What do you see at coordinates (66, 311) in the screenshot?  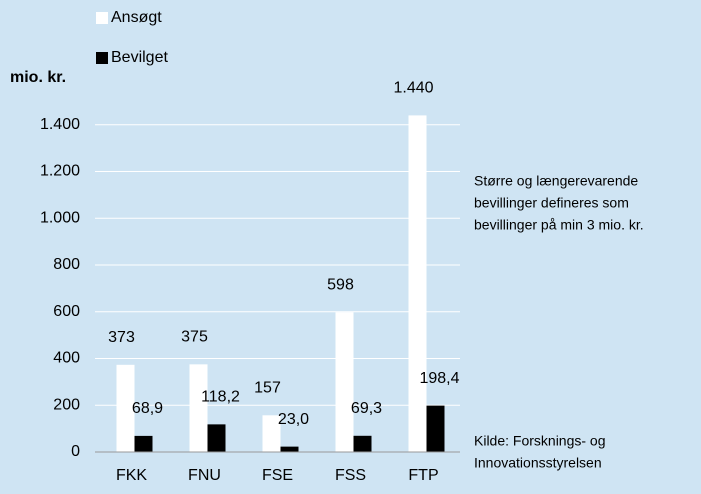 I see `y-tick-label: 600` at bounding box center [66, 311].